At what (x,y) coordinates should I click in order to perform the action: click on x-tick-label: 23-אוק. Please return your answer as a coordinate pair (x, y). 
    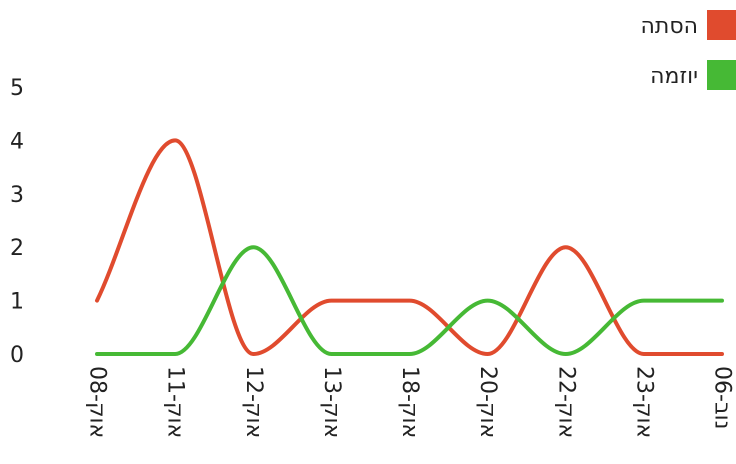
    Looking at the image, I should click on (643, 402).